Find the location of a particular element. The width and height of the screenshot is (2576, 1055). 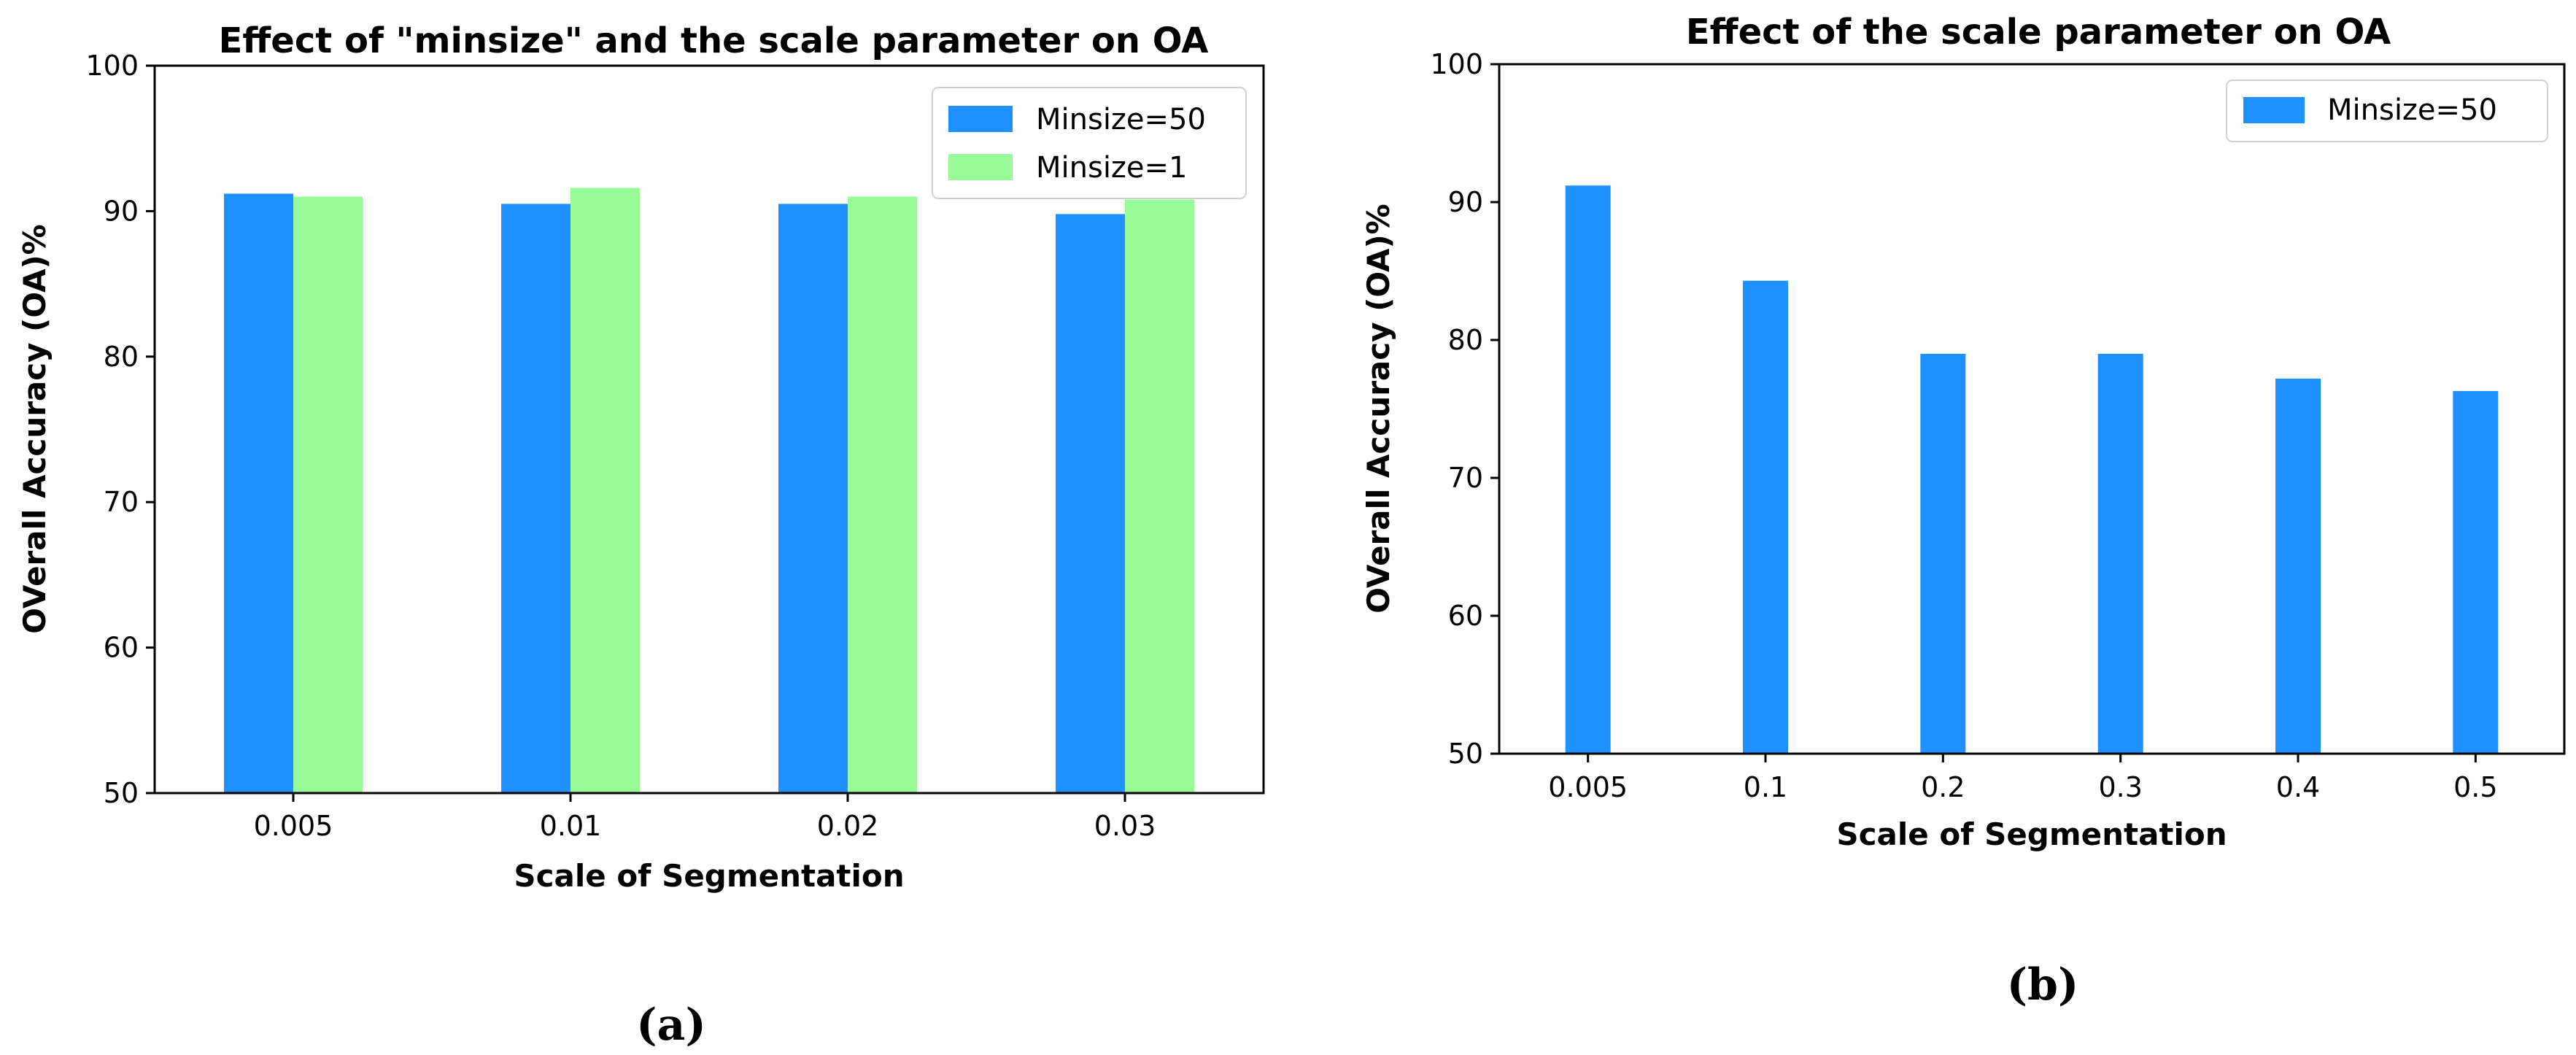

chart-a-y-tick-label: 60 is located at coordinates (121, 648).